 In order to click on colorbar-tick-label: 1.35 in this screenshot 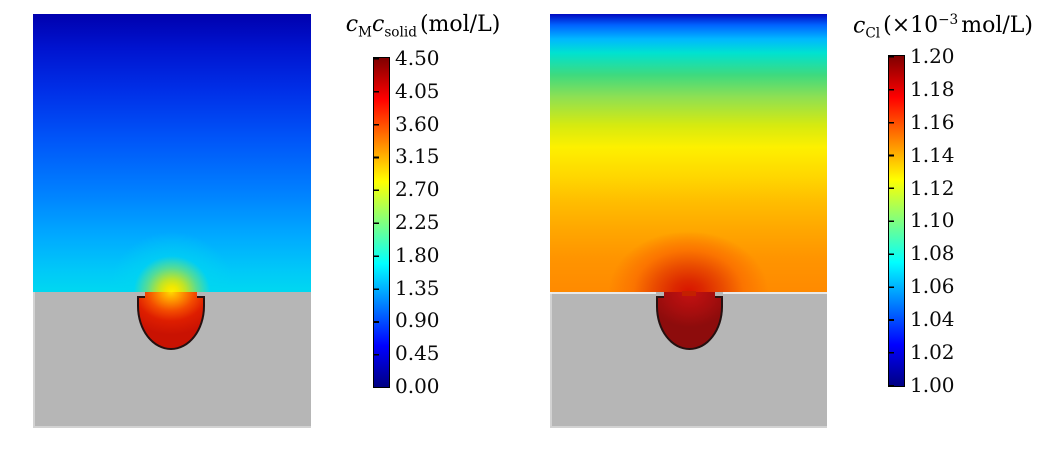, I will do `click(417, 287)`.